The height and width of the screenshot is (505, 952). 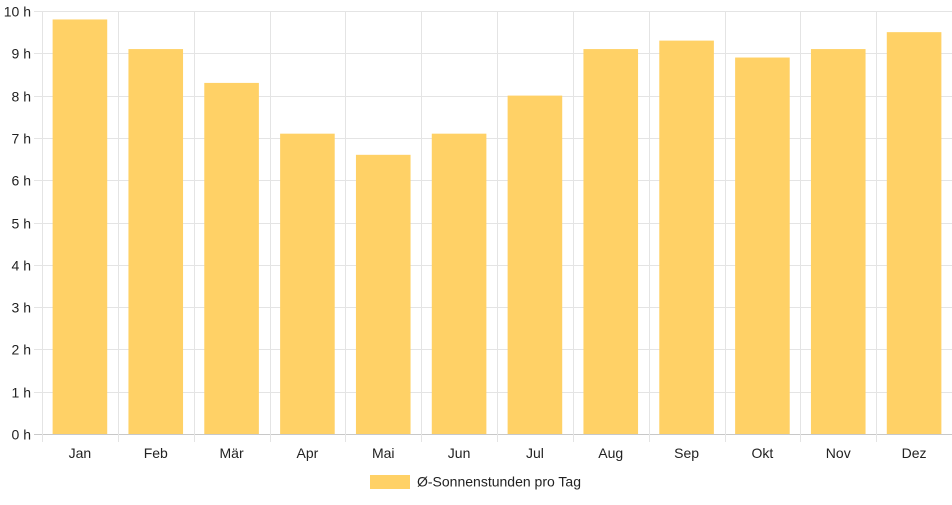 What do you see at coordinates (914, 453) in the screenshot?
I see `x-tick-label: Dez` at bounding box center [914, 453].